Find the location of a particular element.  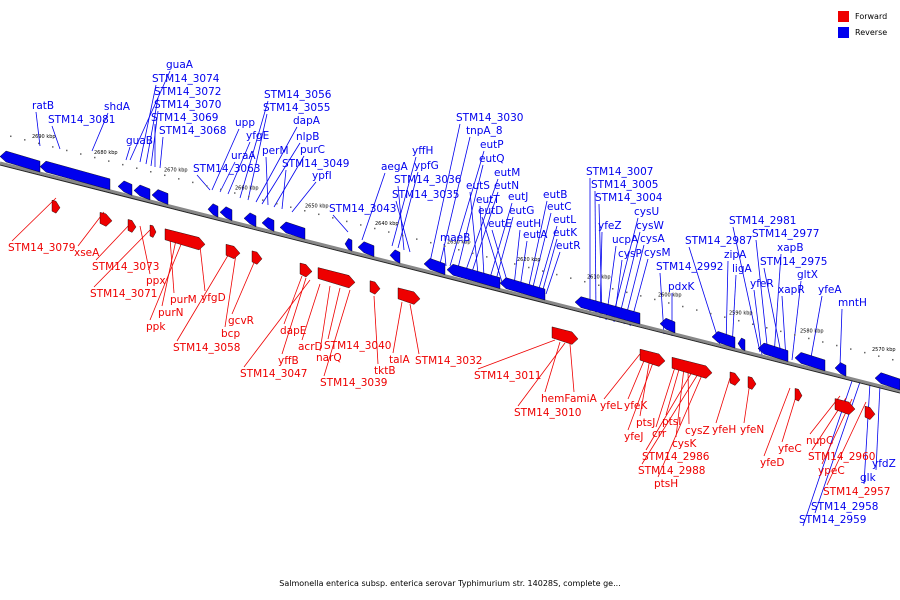

reverse-gene-label-stm14-2992: STM14_2992 is located at coordinates (689, 267).